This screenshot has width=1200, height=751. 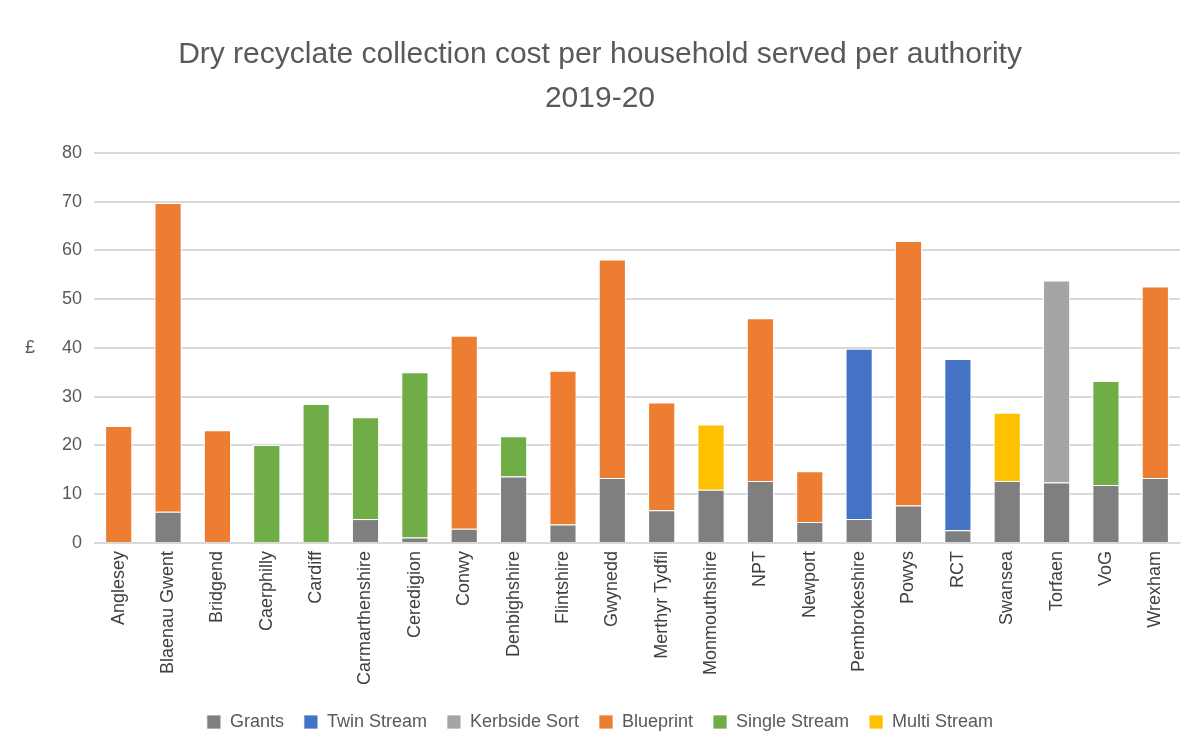 I want to click on legend-label: Single Stream, so click(x=793, y=720).